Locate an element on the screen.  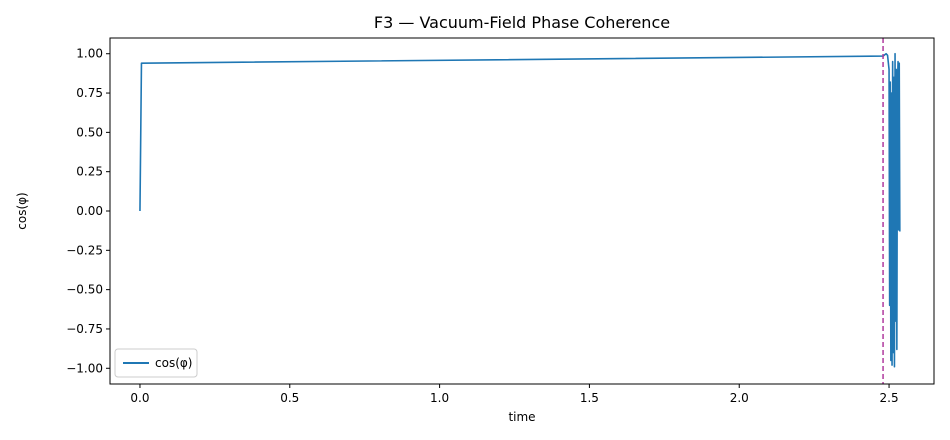
chart-title: F3 — Vacuum-Field Phase Coherence is located at coordinates (522, 22).